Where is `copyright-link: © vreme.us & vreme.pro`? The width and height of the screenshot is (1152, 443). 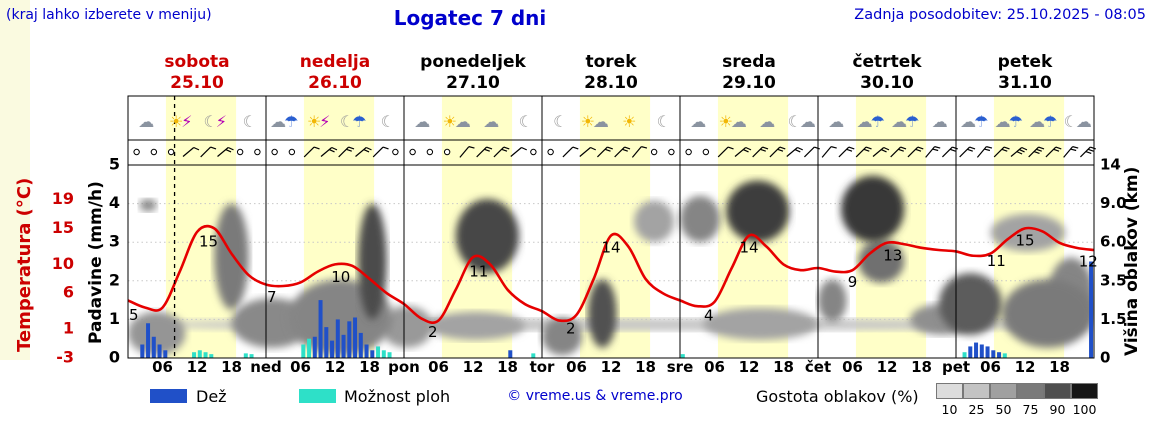 copyright-link: © vreme.us & vreme.pro is located at coordinates (595, 396).